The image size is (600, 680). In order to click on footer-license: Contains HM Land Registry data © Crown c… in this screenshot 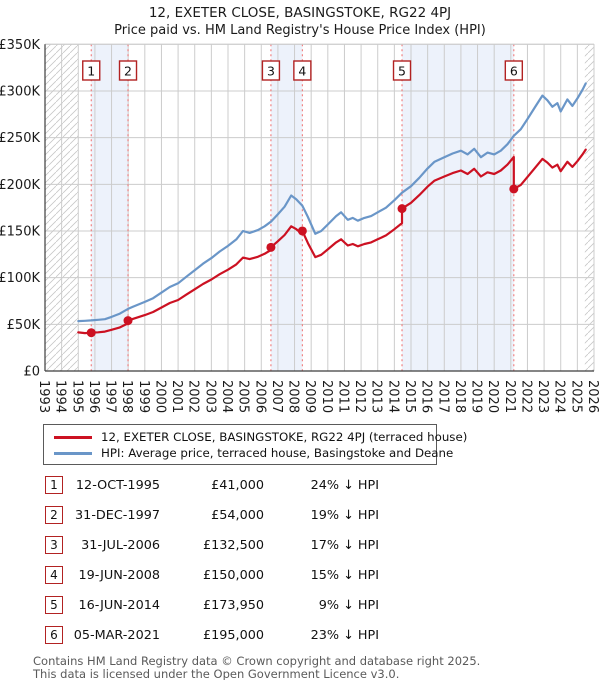, I will do `click(316, 667)`.